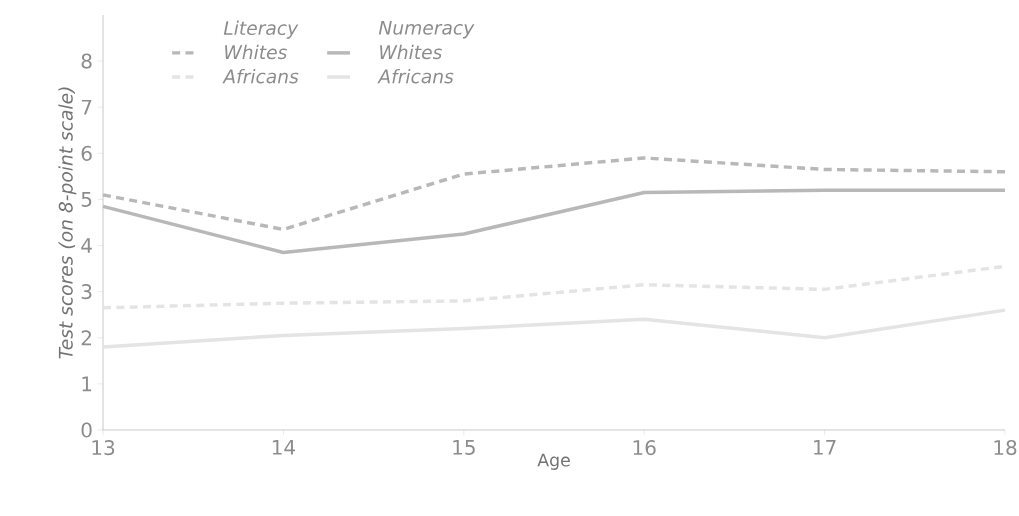 The image size is (1019, 516). What do you see at coordinates (553, 461) in the screenshot?
I see `x-axis-title: Age` at bounding box center [553, 461].